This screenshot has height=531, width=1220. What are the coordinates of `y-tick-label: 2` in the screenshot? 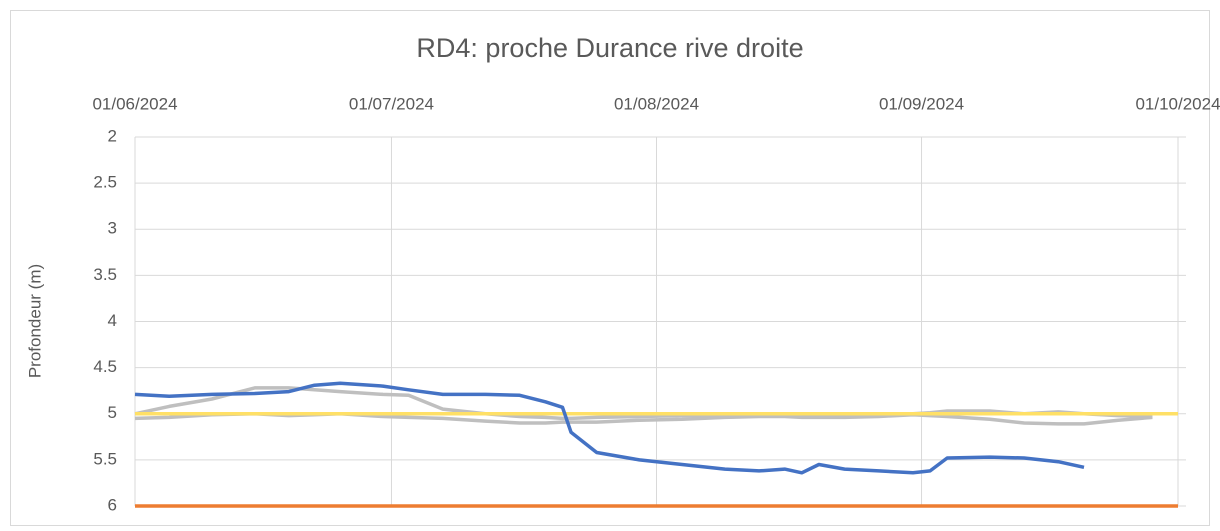 It's located at (112, 135).